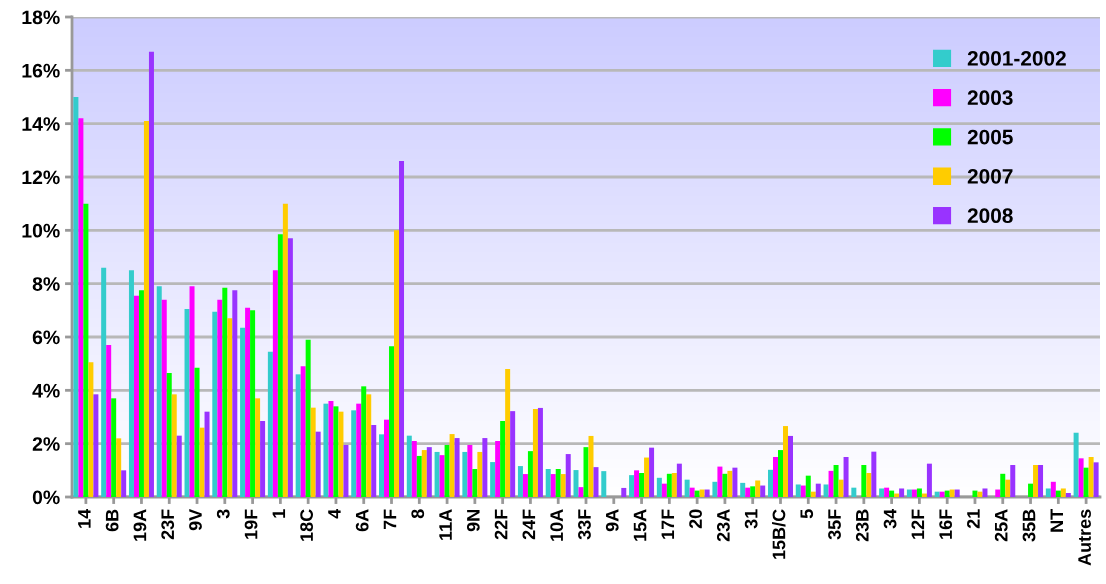 The image size is (1106, 584). Describe the element at coordinates (990, 98) in the screenshot. I see `legend-label: 2003` at that location.